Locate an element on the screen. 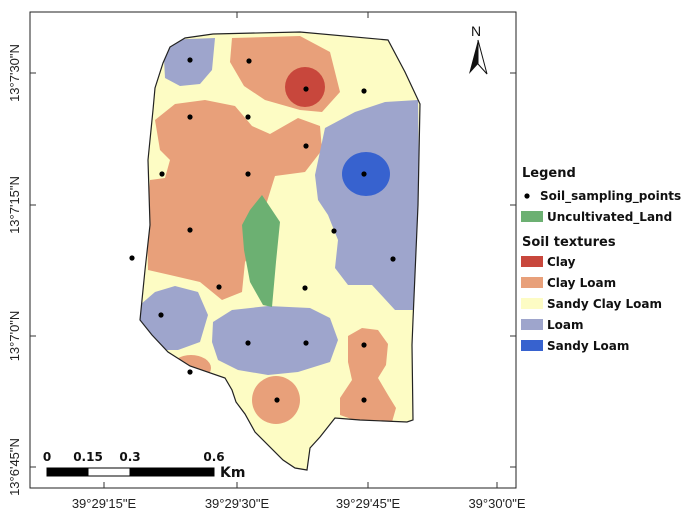  legend-sampling-points: Soil_sampling_points is located at coordinates (610, 196).